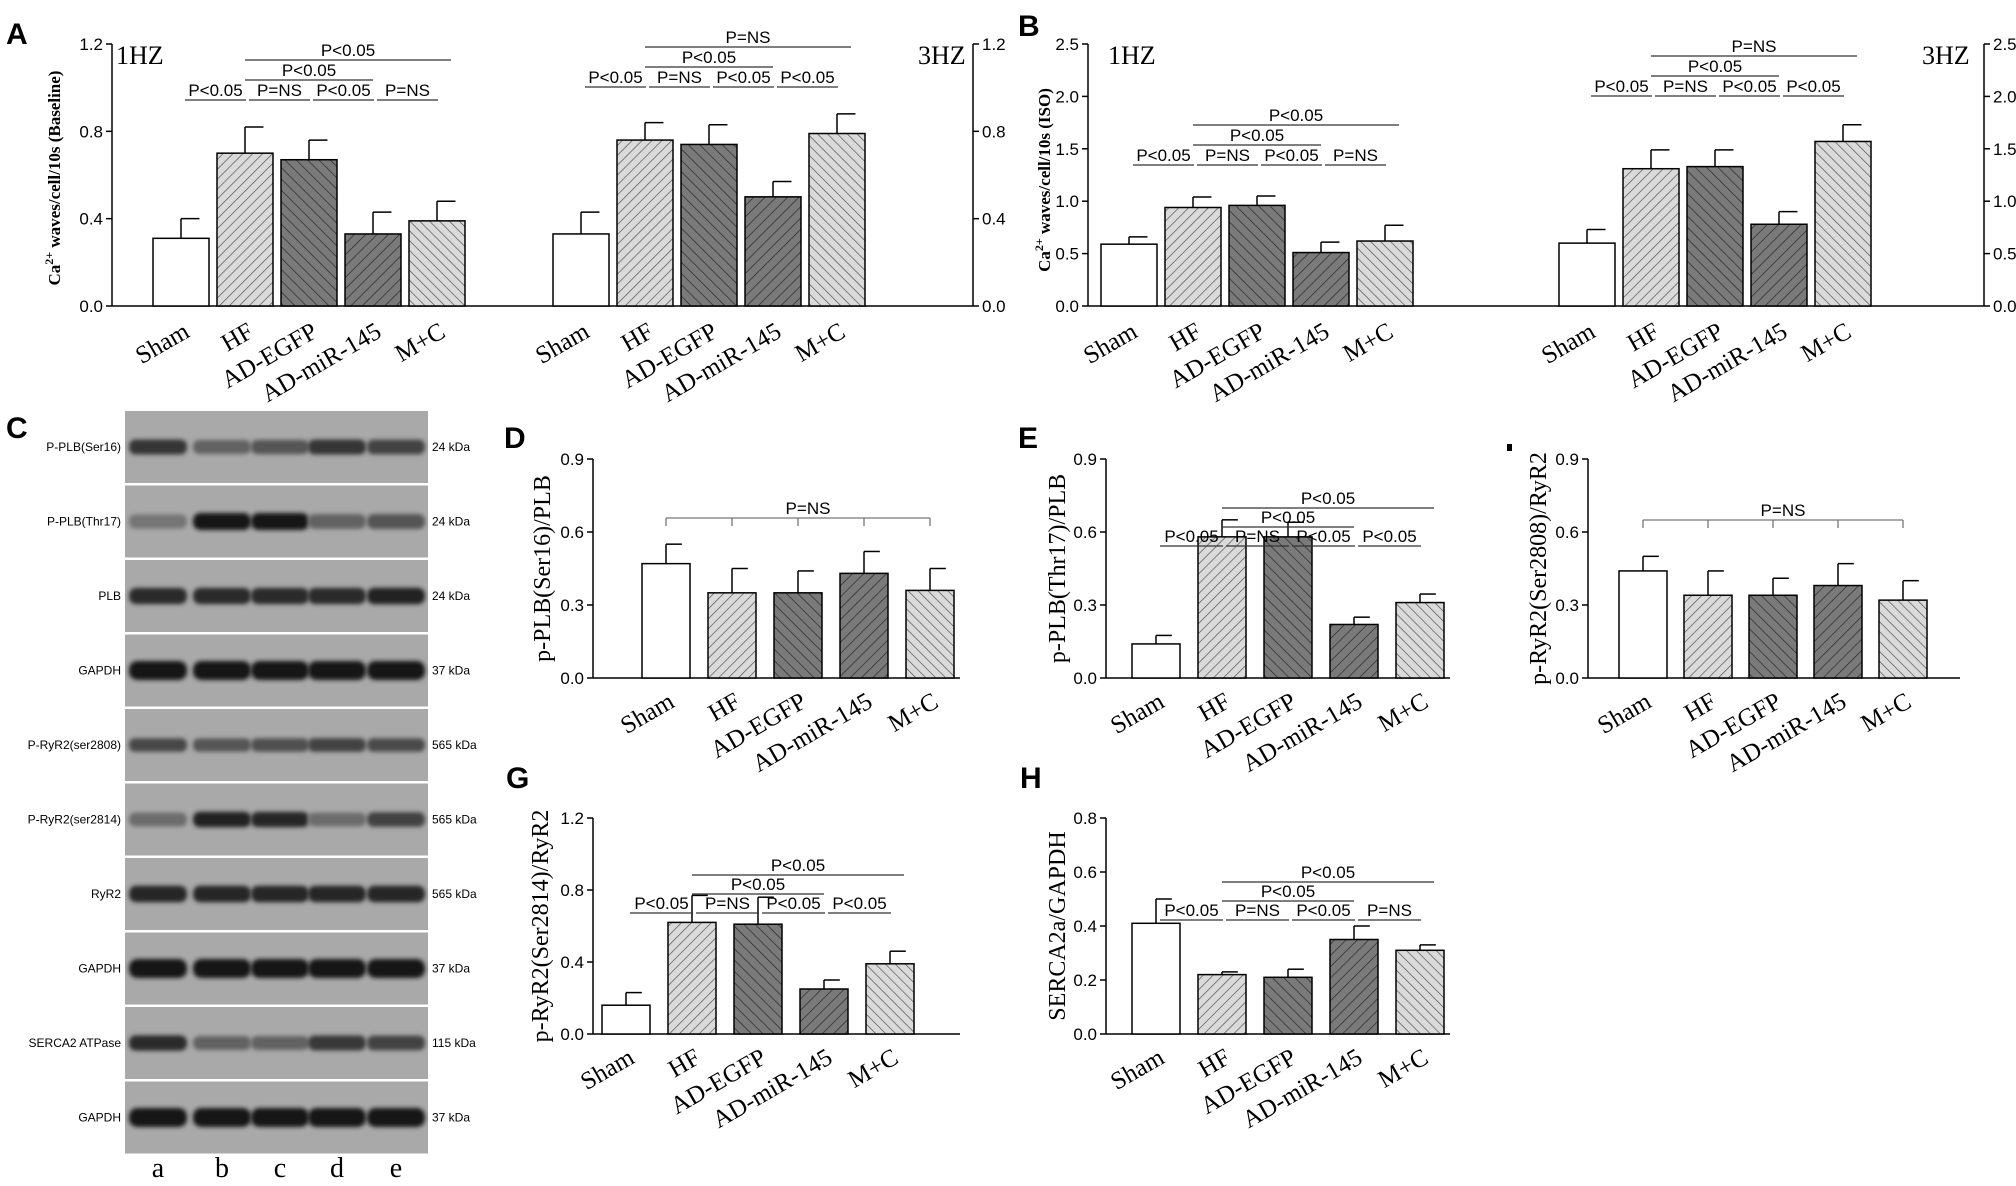 The width and height of the screenshot is (2016, 1186). What do you see at coordinates (543, 568) in the screenshot?
I see `y-axis-label: p-PLB(Ser16)/PLB` at bounding box center [543, 568].